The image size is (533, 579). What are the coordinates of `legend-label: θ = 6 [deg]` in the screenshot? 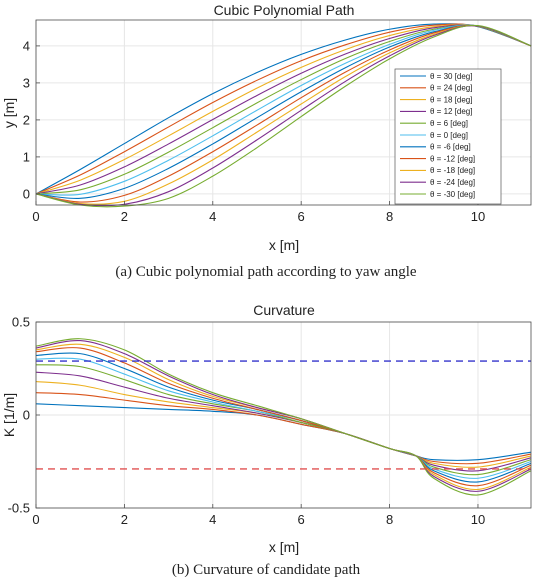 It's located at (449, 123).